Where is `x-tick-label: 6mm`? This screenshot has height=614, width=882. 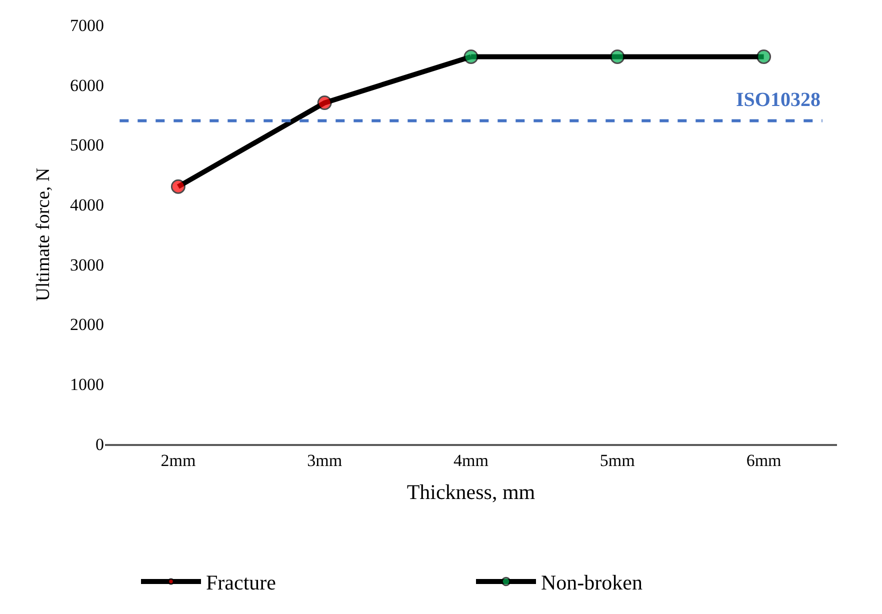 x-tick-label: 6mm is located at coordinates (764, 460).